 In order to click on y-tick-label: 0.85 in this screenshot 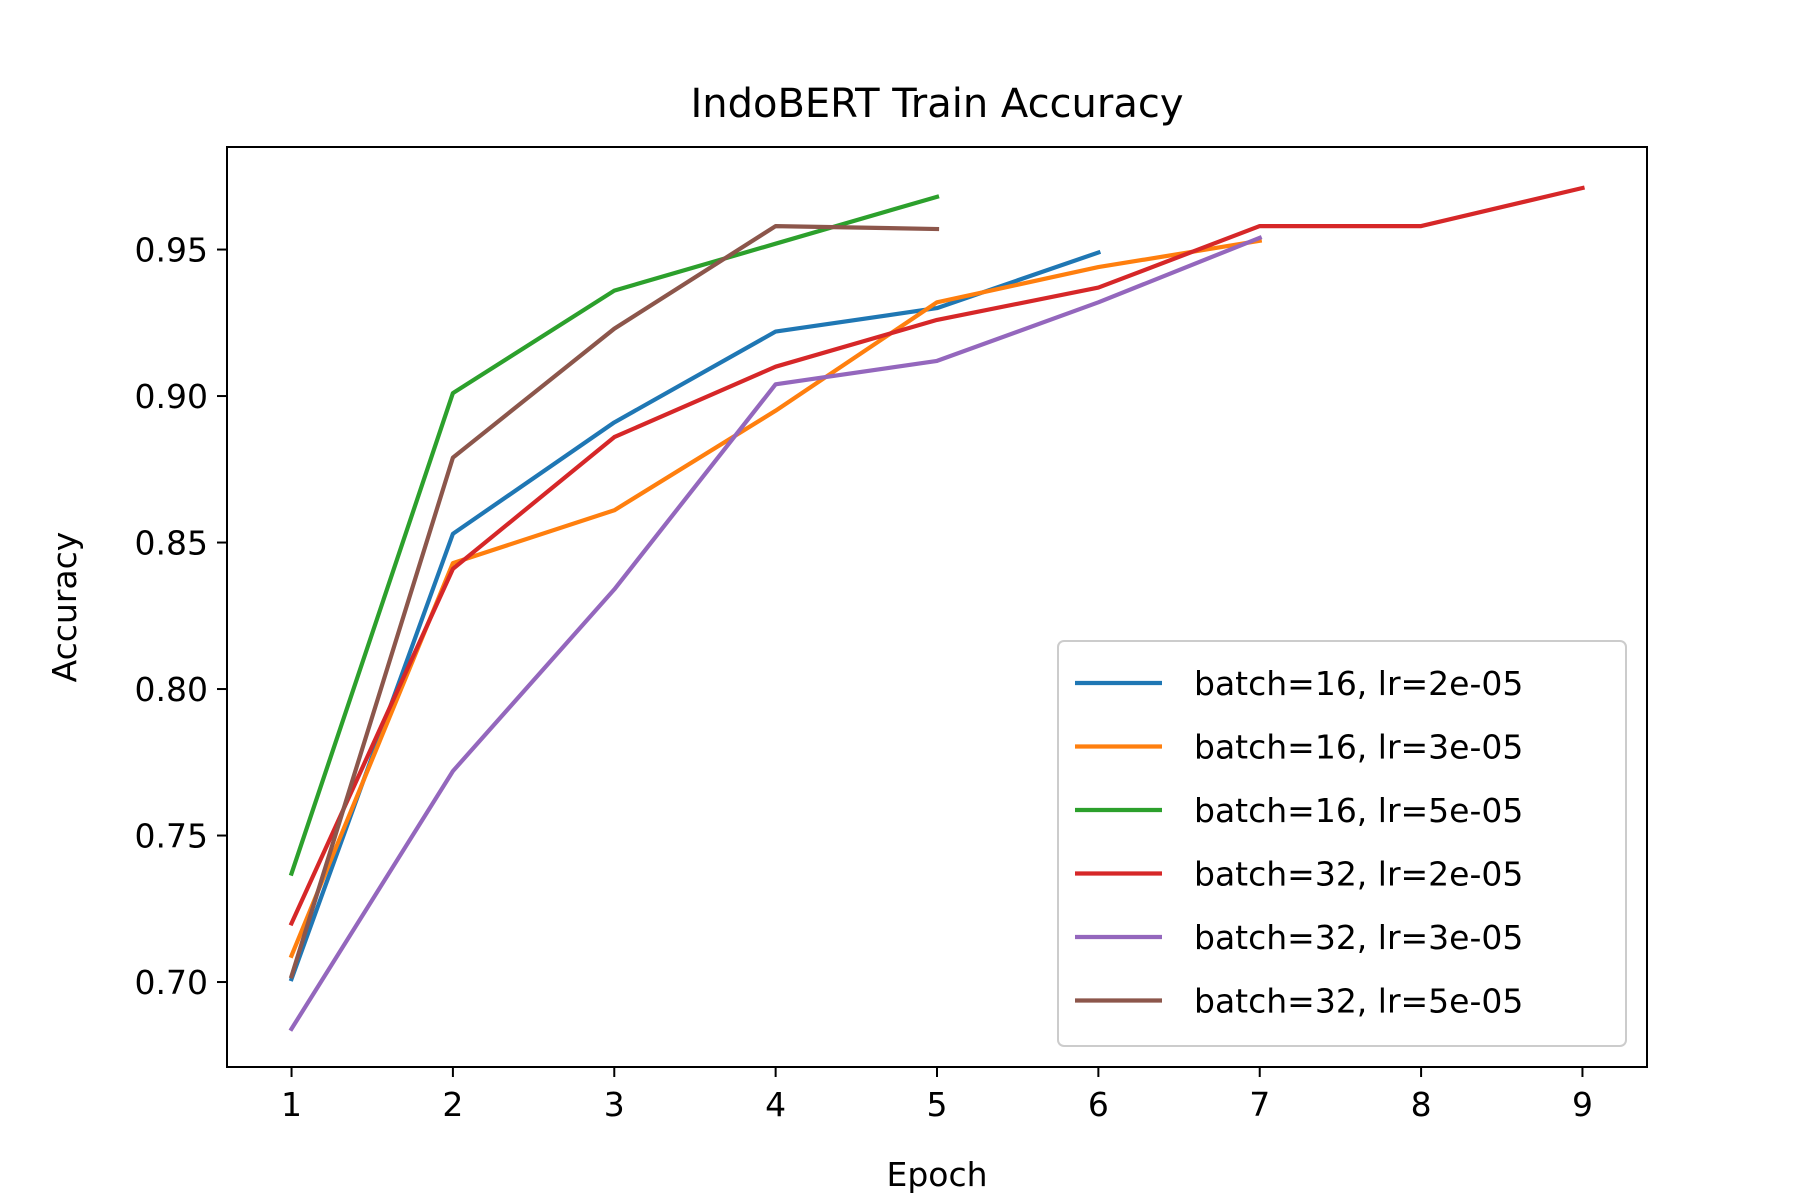, I will do `click(171, 543)`.